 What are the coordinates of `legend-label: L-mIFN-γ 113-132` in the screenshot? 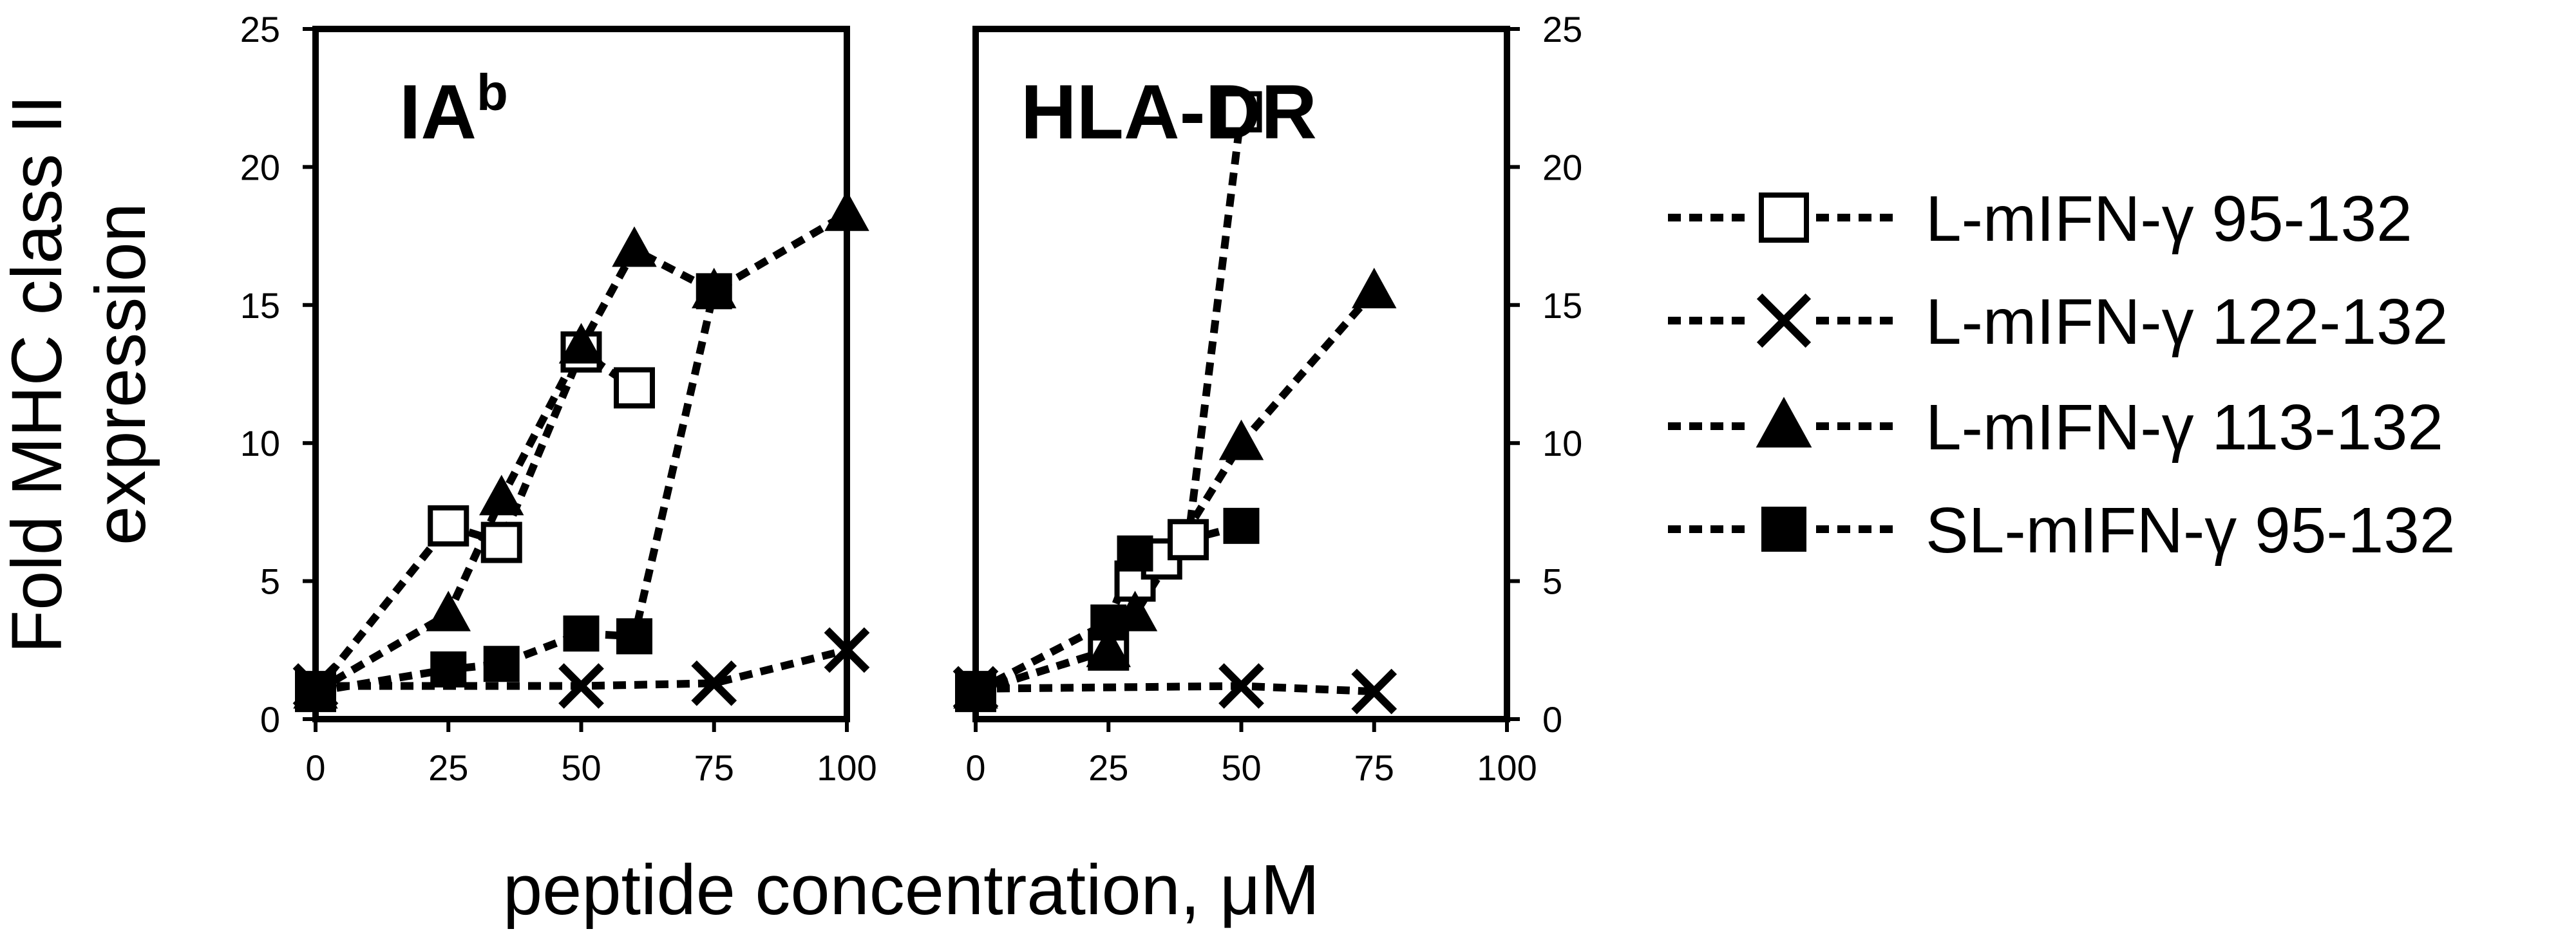 It's located at (2184, 427).